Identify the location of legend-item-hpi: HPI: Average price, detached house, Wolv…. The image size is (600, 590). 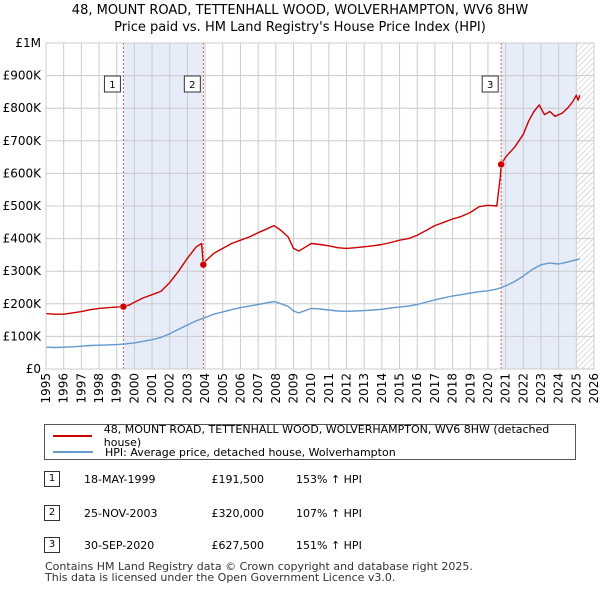
(224, 452).